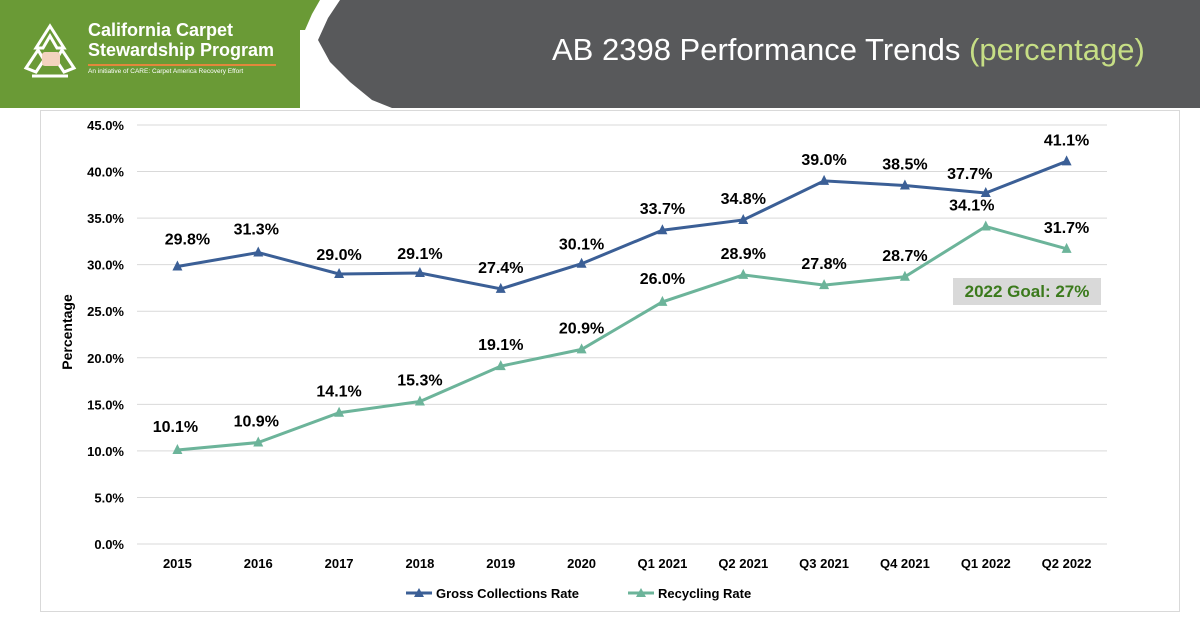 The image size is (1200, 619). I want to click on data-label: 29.8%, so click(187, 240).